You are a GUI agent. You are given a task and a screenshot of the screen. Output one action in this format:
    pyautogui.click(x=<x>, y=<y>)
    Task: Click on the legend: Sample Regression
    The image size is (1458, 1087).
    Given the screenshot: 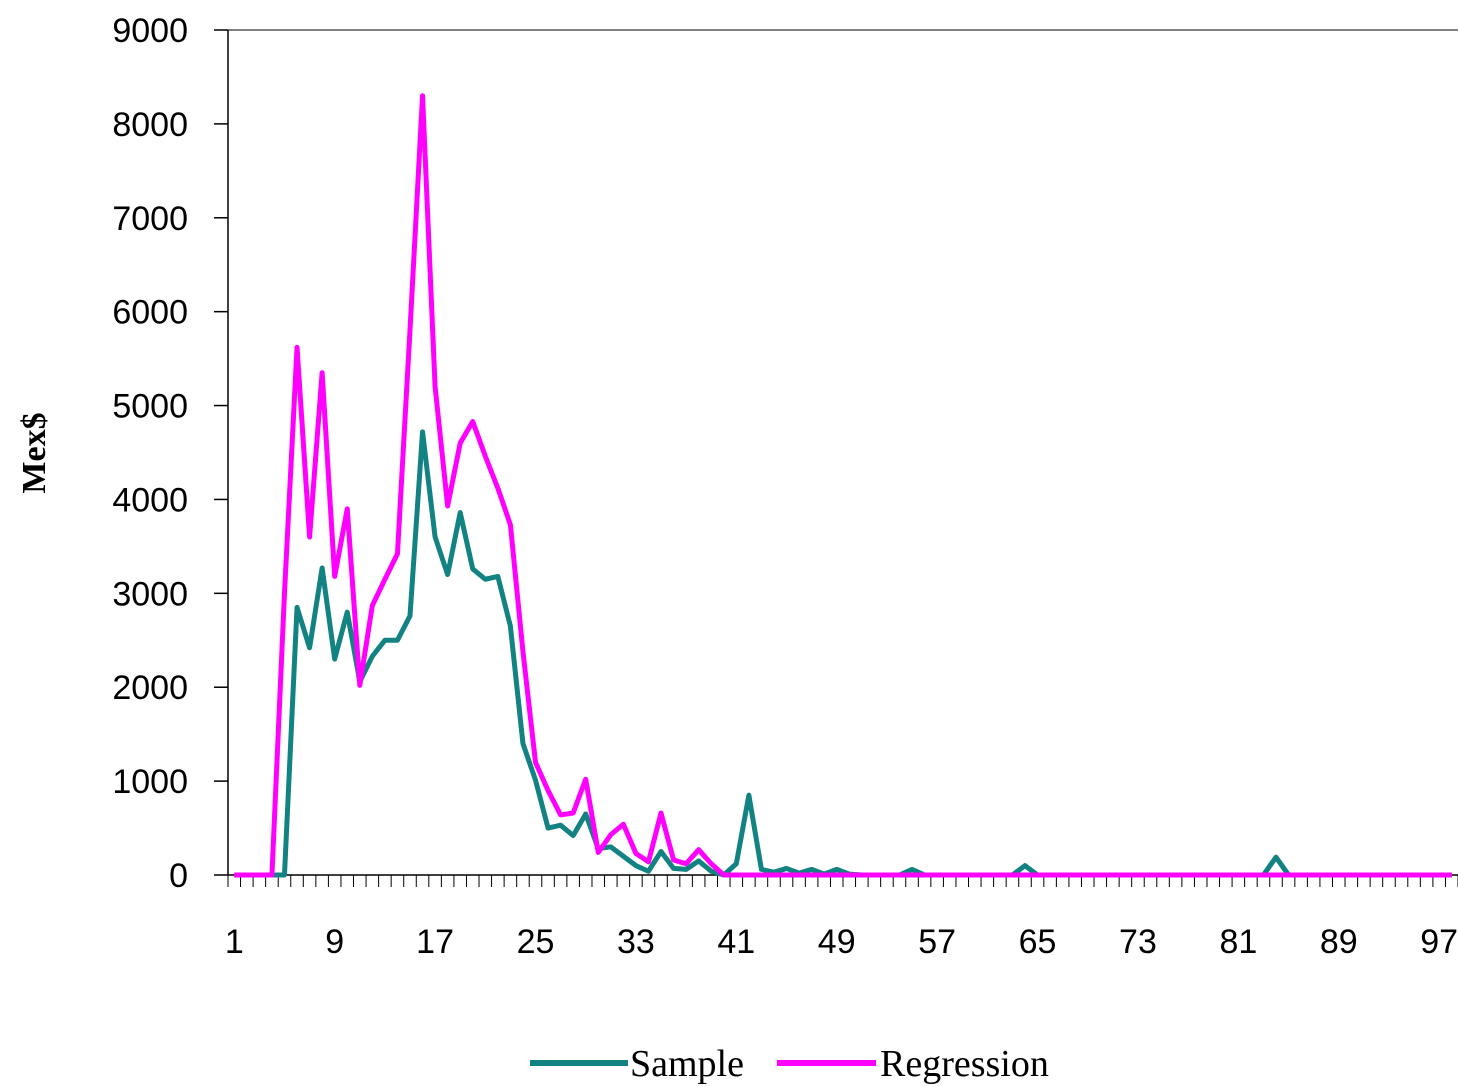 What is the action you would take?
    pyautogui.click(x=789, y=1064)
    